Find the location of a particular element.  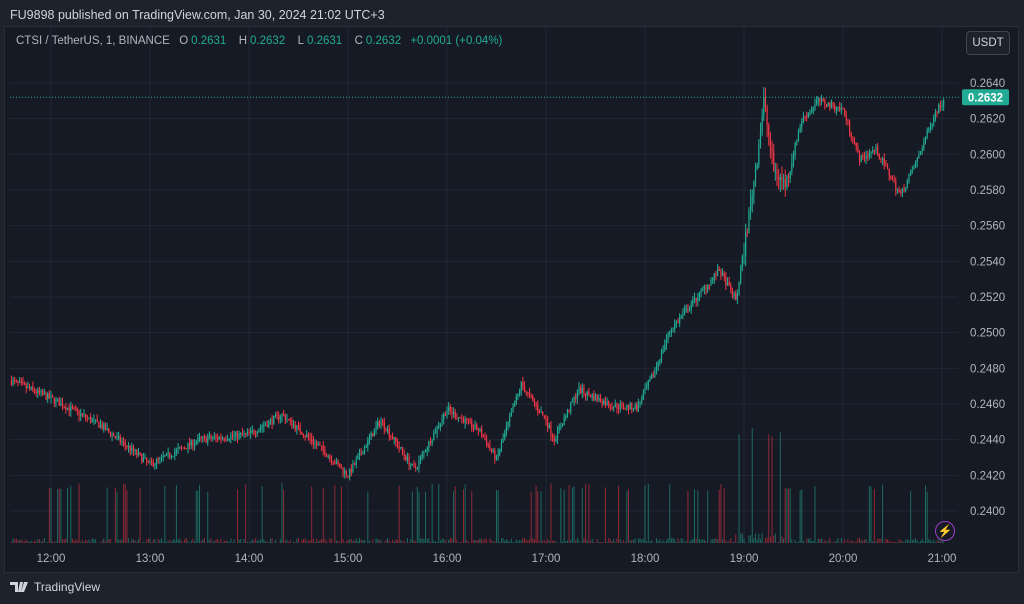

x-tick-label: 21:00 is located at coordinates (942, 559).